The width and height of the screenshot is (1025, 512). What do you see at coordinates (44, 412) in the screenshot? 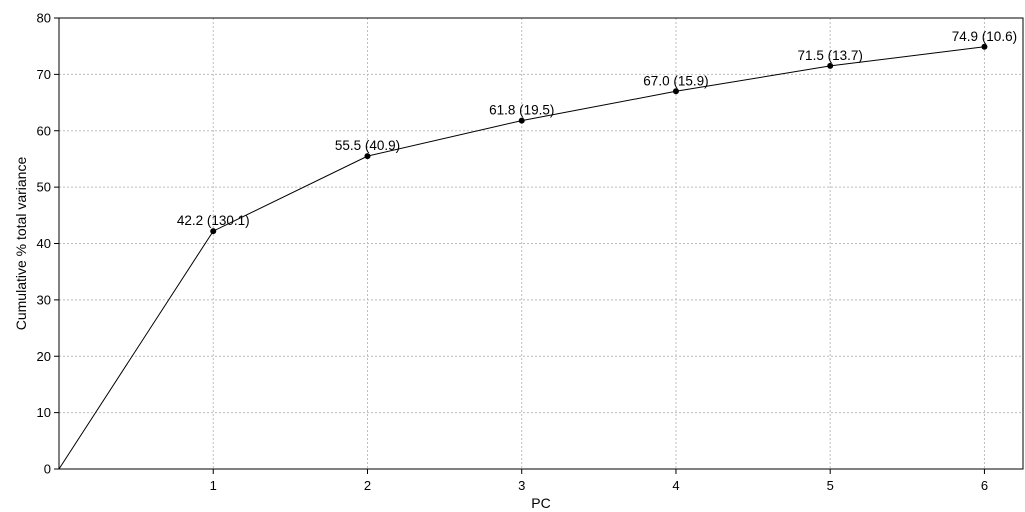
I see `y-tick-label: 10` at bounding box center [44, 412].